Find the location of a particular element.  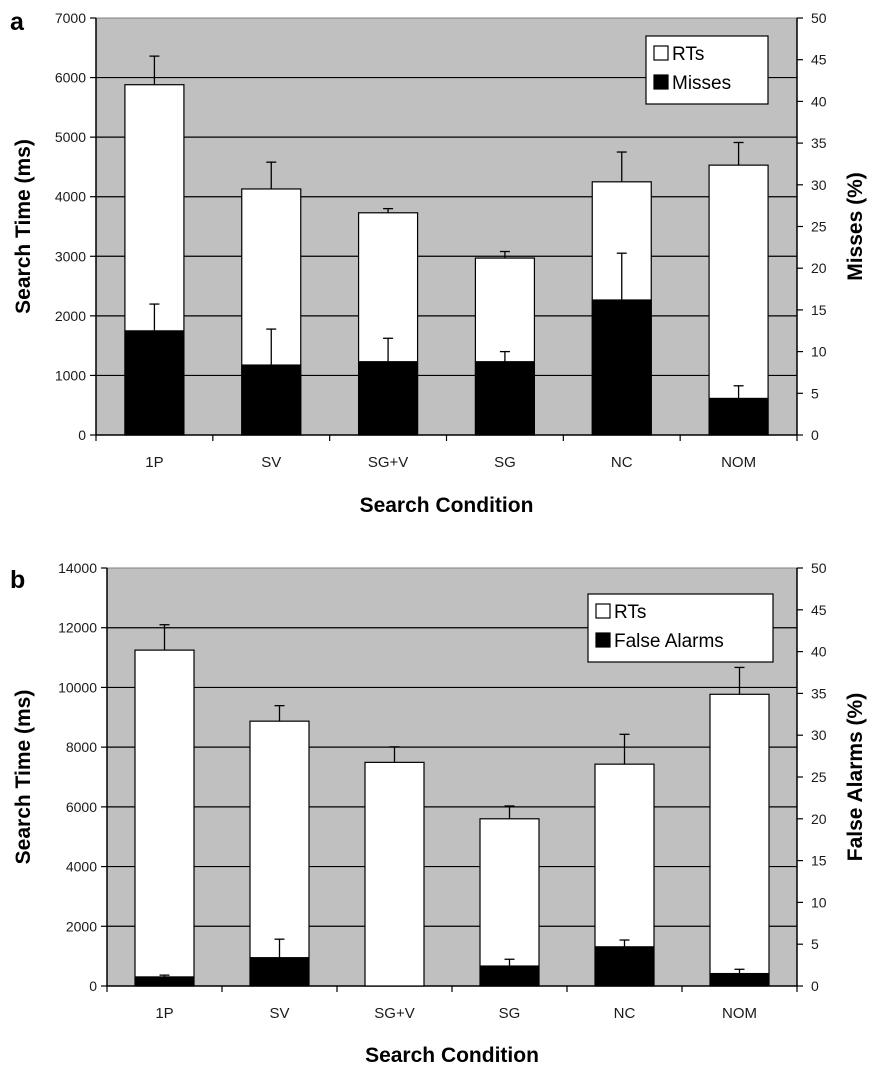

left-tick-label: 3000 is located at coordinates (70, 256).